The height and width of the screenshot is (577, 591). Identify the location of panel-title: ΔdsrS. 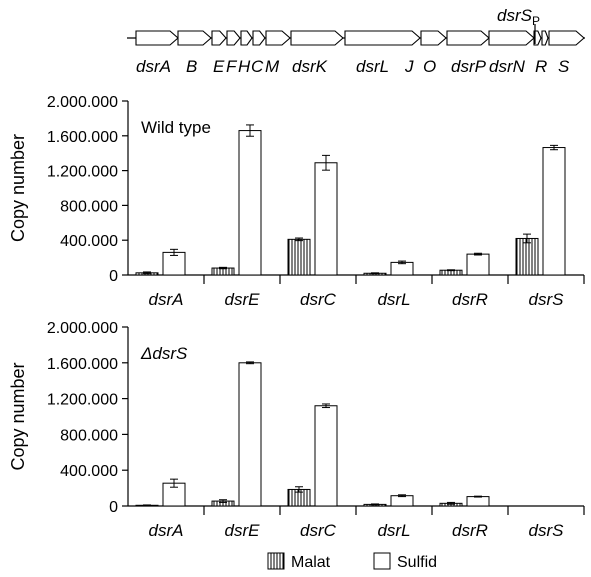
(164, 353).